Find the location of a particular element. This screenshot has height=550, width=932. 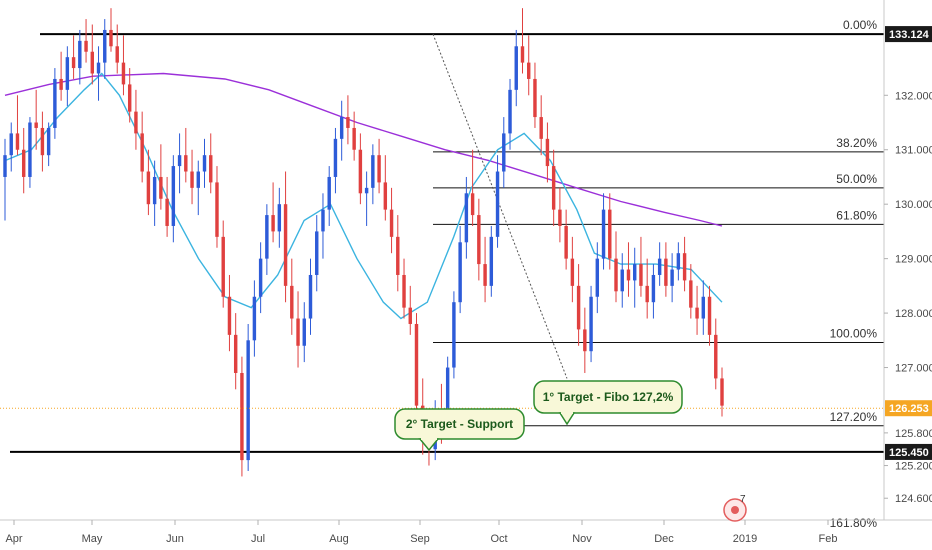

events-badge: 7 is located at coordinates (735, 508).